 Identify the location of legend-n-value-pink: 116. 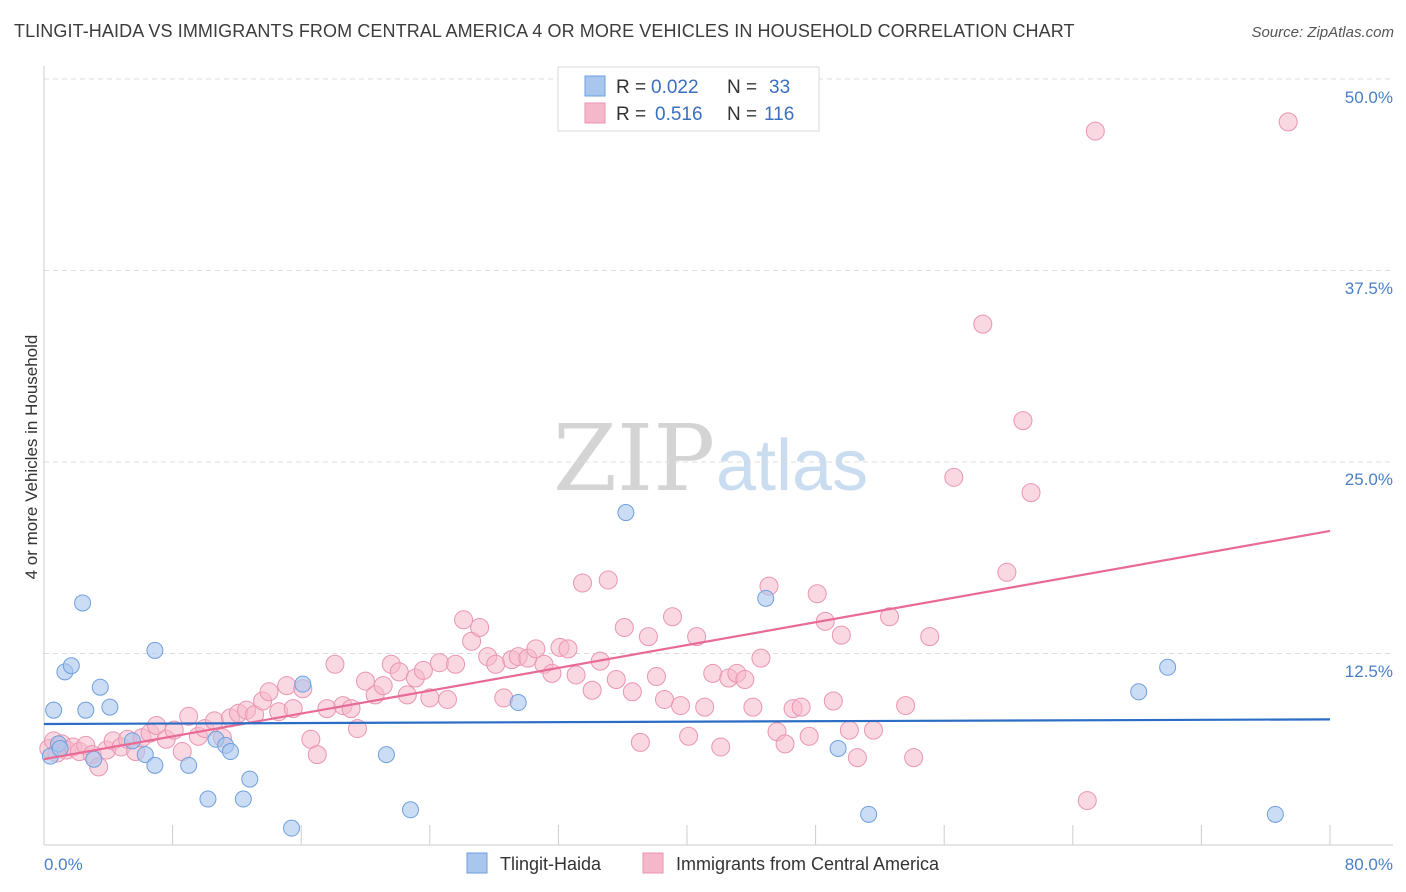
(779, 114).